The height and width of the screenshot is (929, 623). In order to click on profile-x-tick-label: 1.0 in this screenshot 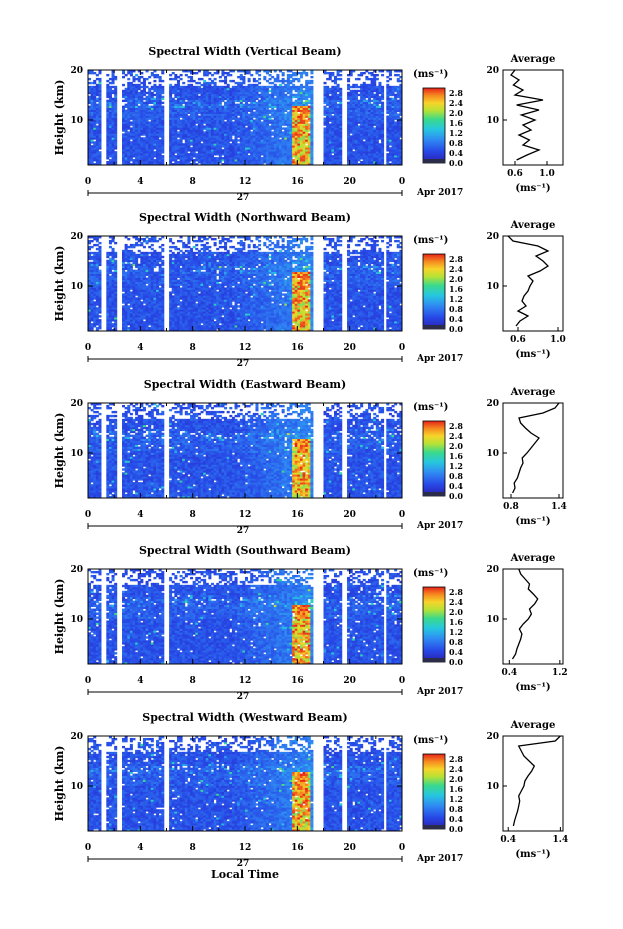, I will do `click(547, 174)`.